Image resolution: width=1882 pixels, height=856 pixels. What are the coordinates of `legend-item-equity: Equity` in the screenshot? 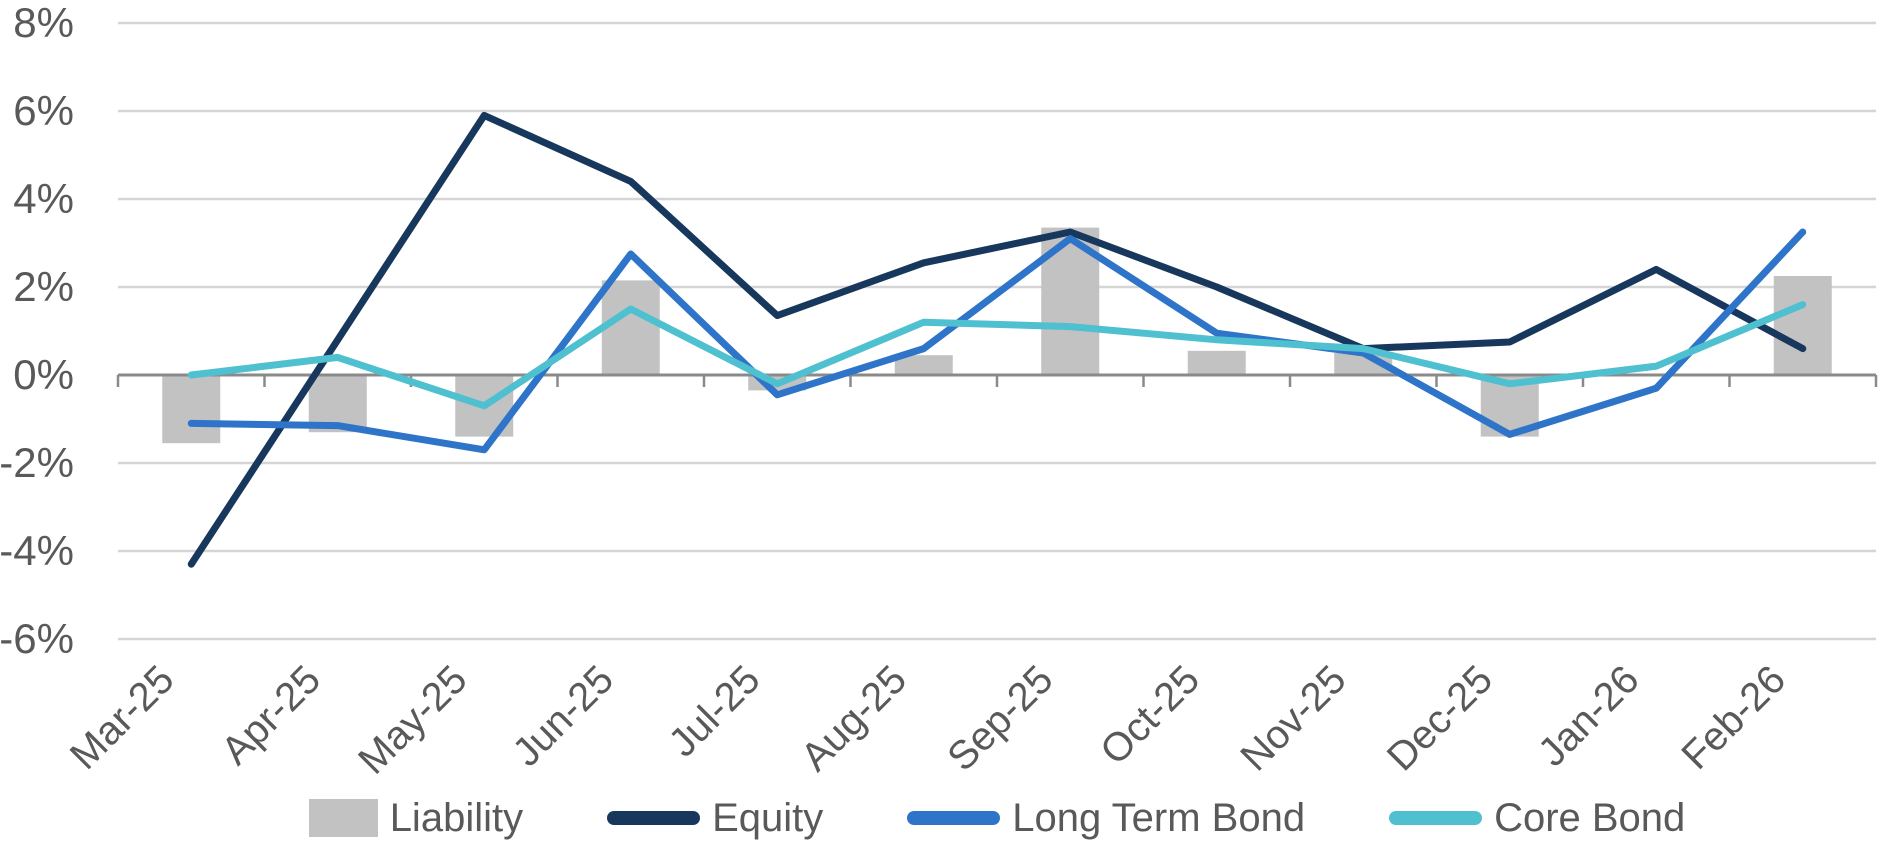 It's located at (715, 818).